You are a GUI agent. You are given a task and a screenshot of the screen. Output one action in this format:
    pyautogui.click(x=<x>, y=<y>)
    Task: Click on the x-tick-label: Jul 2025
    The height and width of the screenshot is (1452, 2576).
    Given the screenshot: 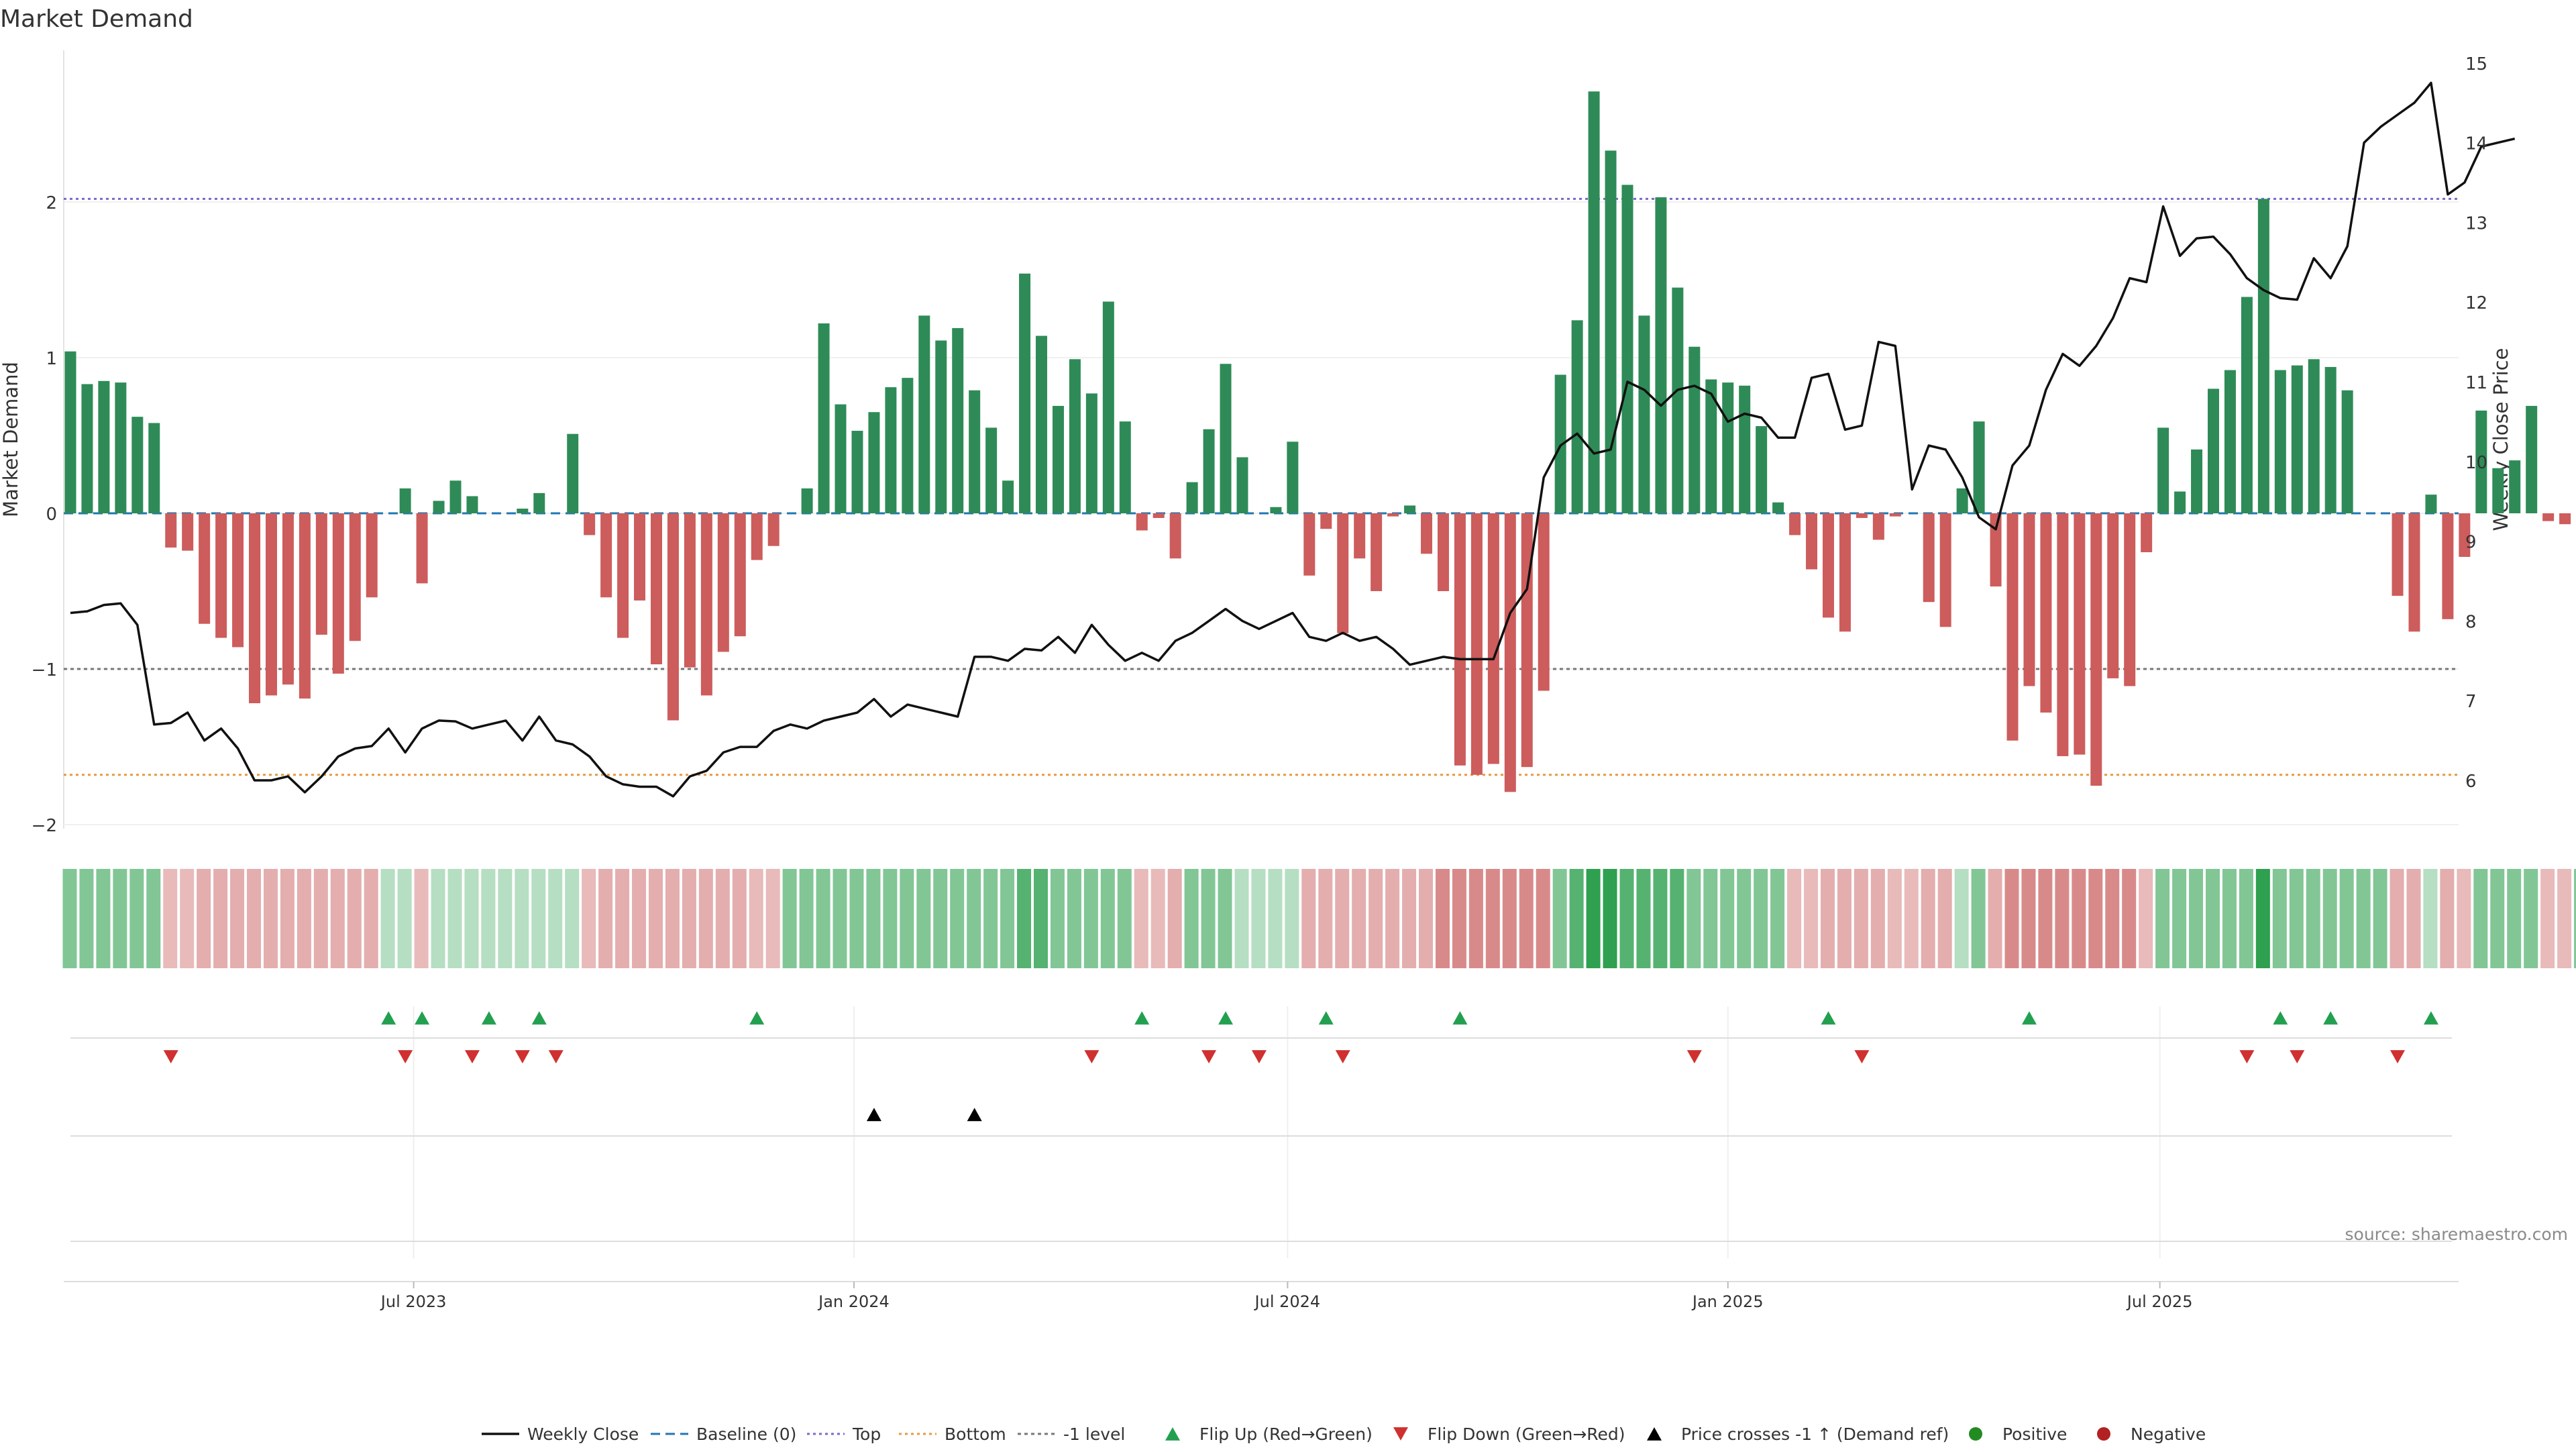 What is the action you would take?
    pyautogui.click(x=2159, y=1302)
    